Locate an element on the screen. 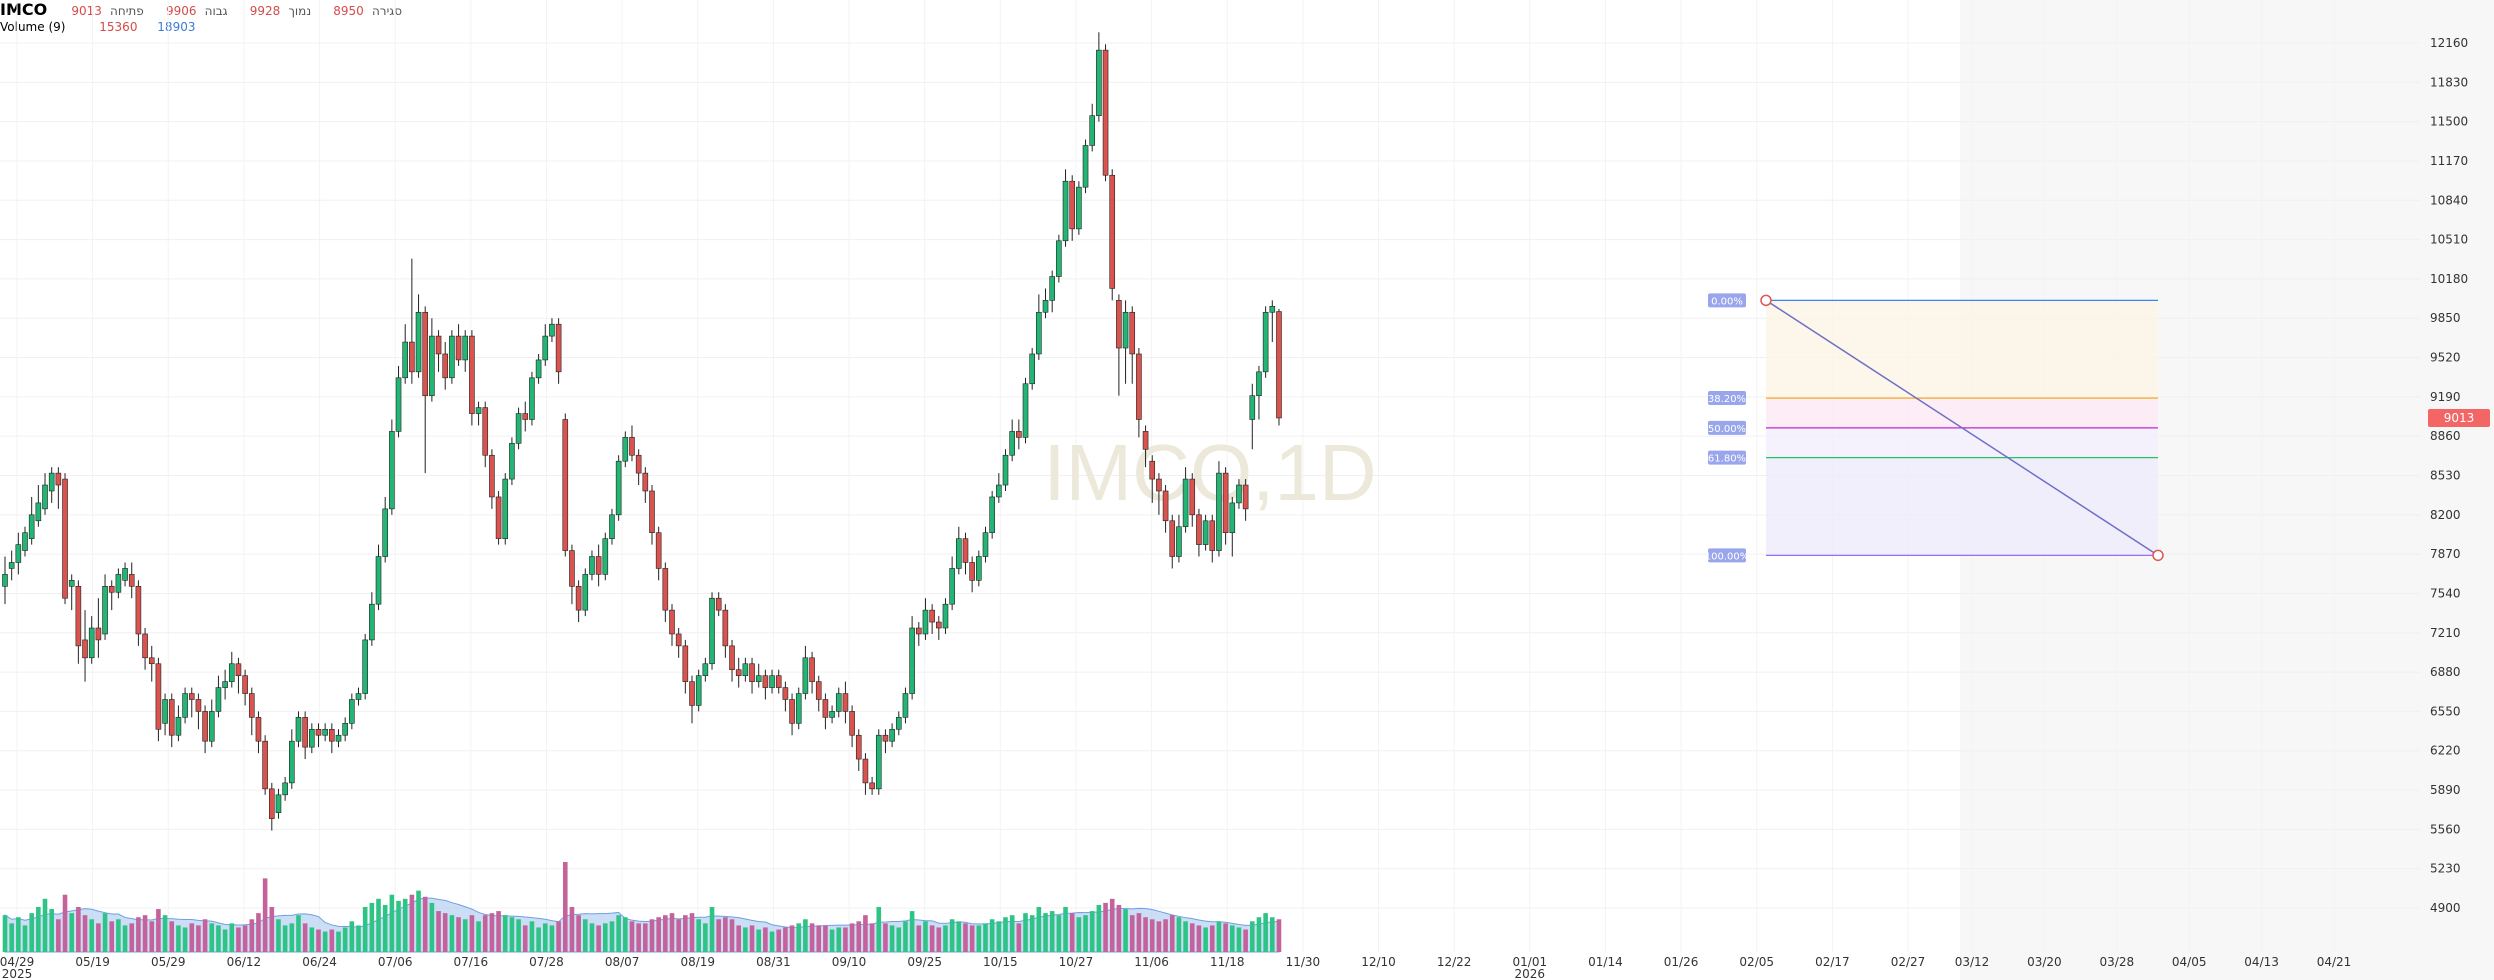 The width and height of the screenshot is (2494, 980). price-tick-label: 8860 is located at coordinates (2445, 436).